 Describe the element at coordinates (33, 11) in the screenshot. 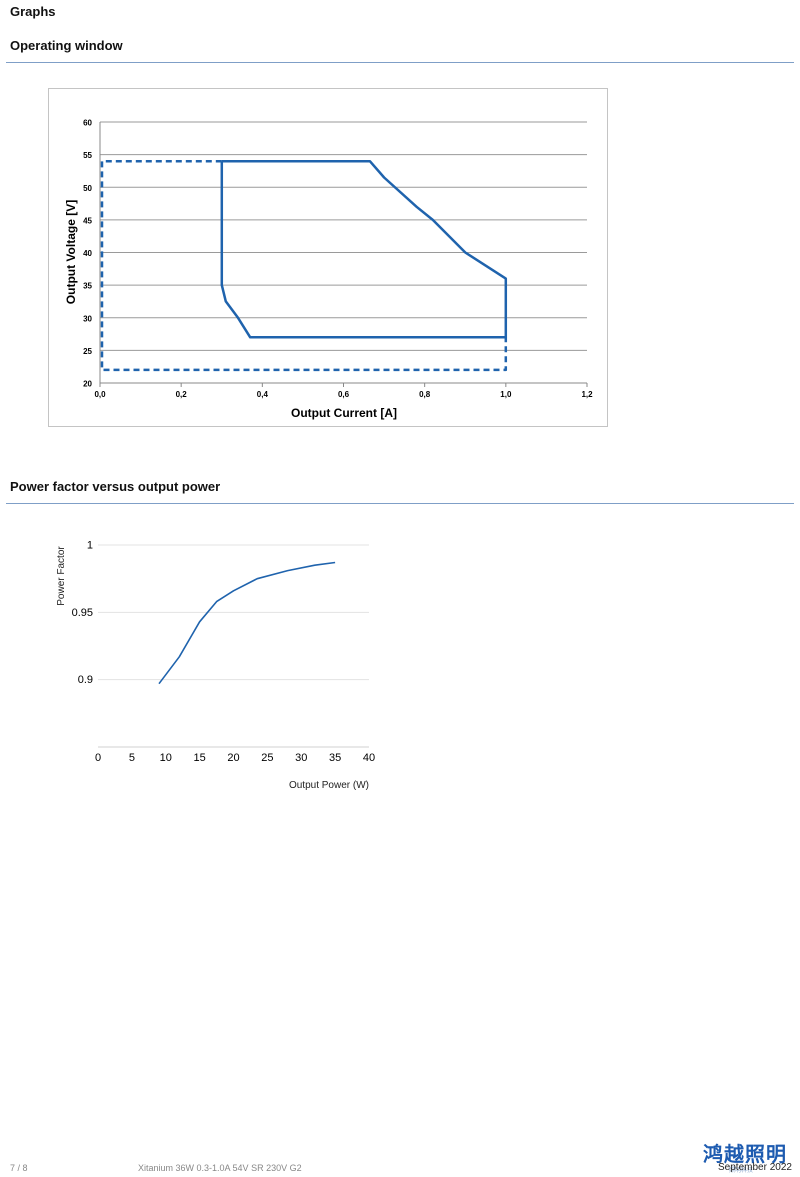

I see `page-heading: Graphs` at that location.